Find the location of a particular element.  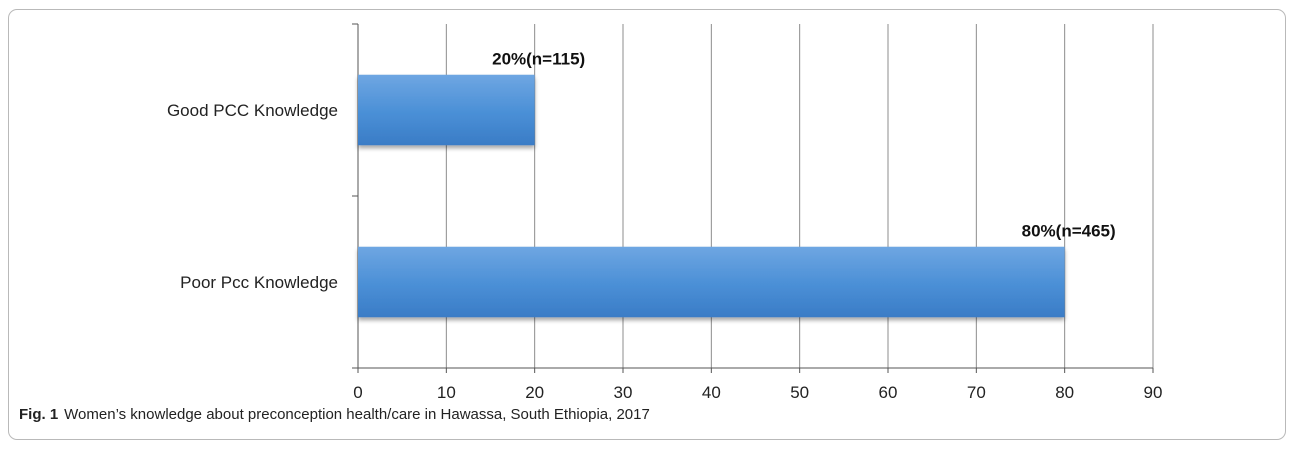

data-label: 80%(n=465) is located at coordinates (1069, 231).